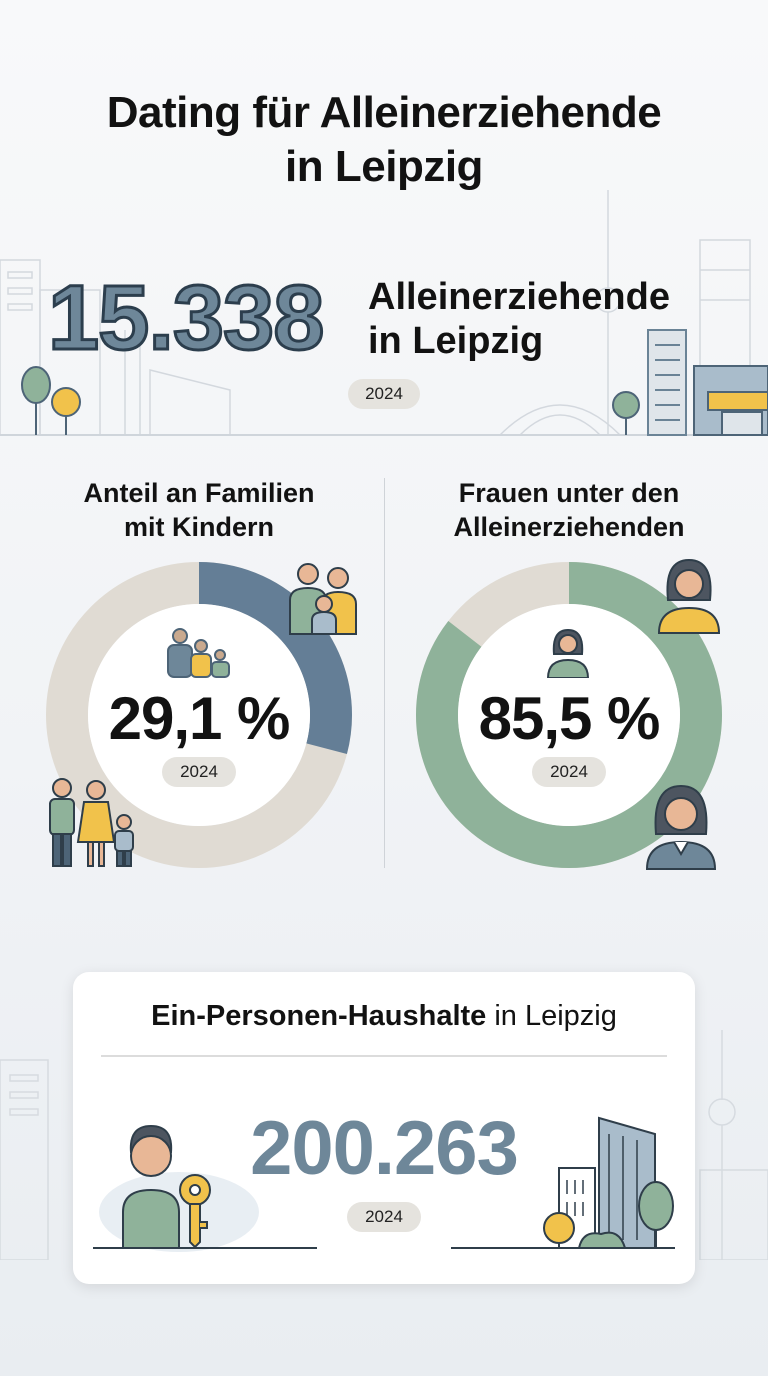 Image resolution: width=768 pixels, height=1376 pixels. What do you see at coordinates (551, 1016) in the screenshot?
I see `households-title-rest: in Leipzig` at bounding box center [551, 1016].